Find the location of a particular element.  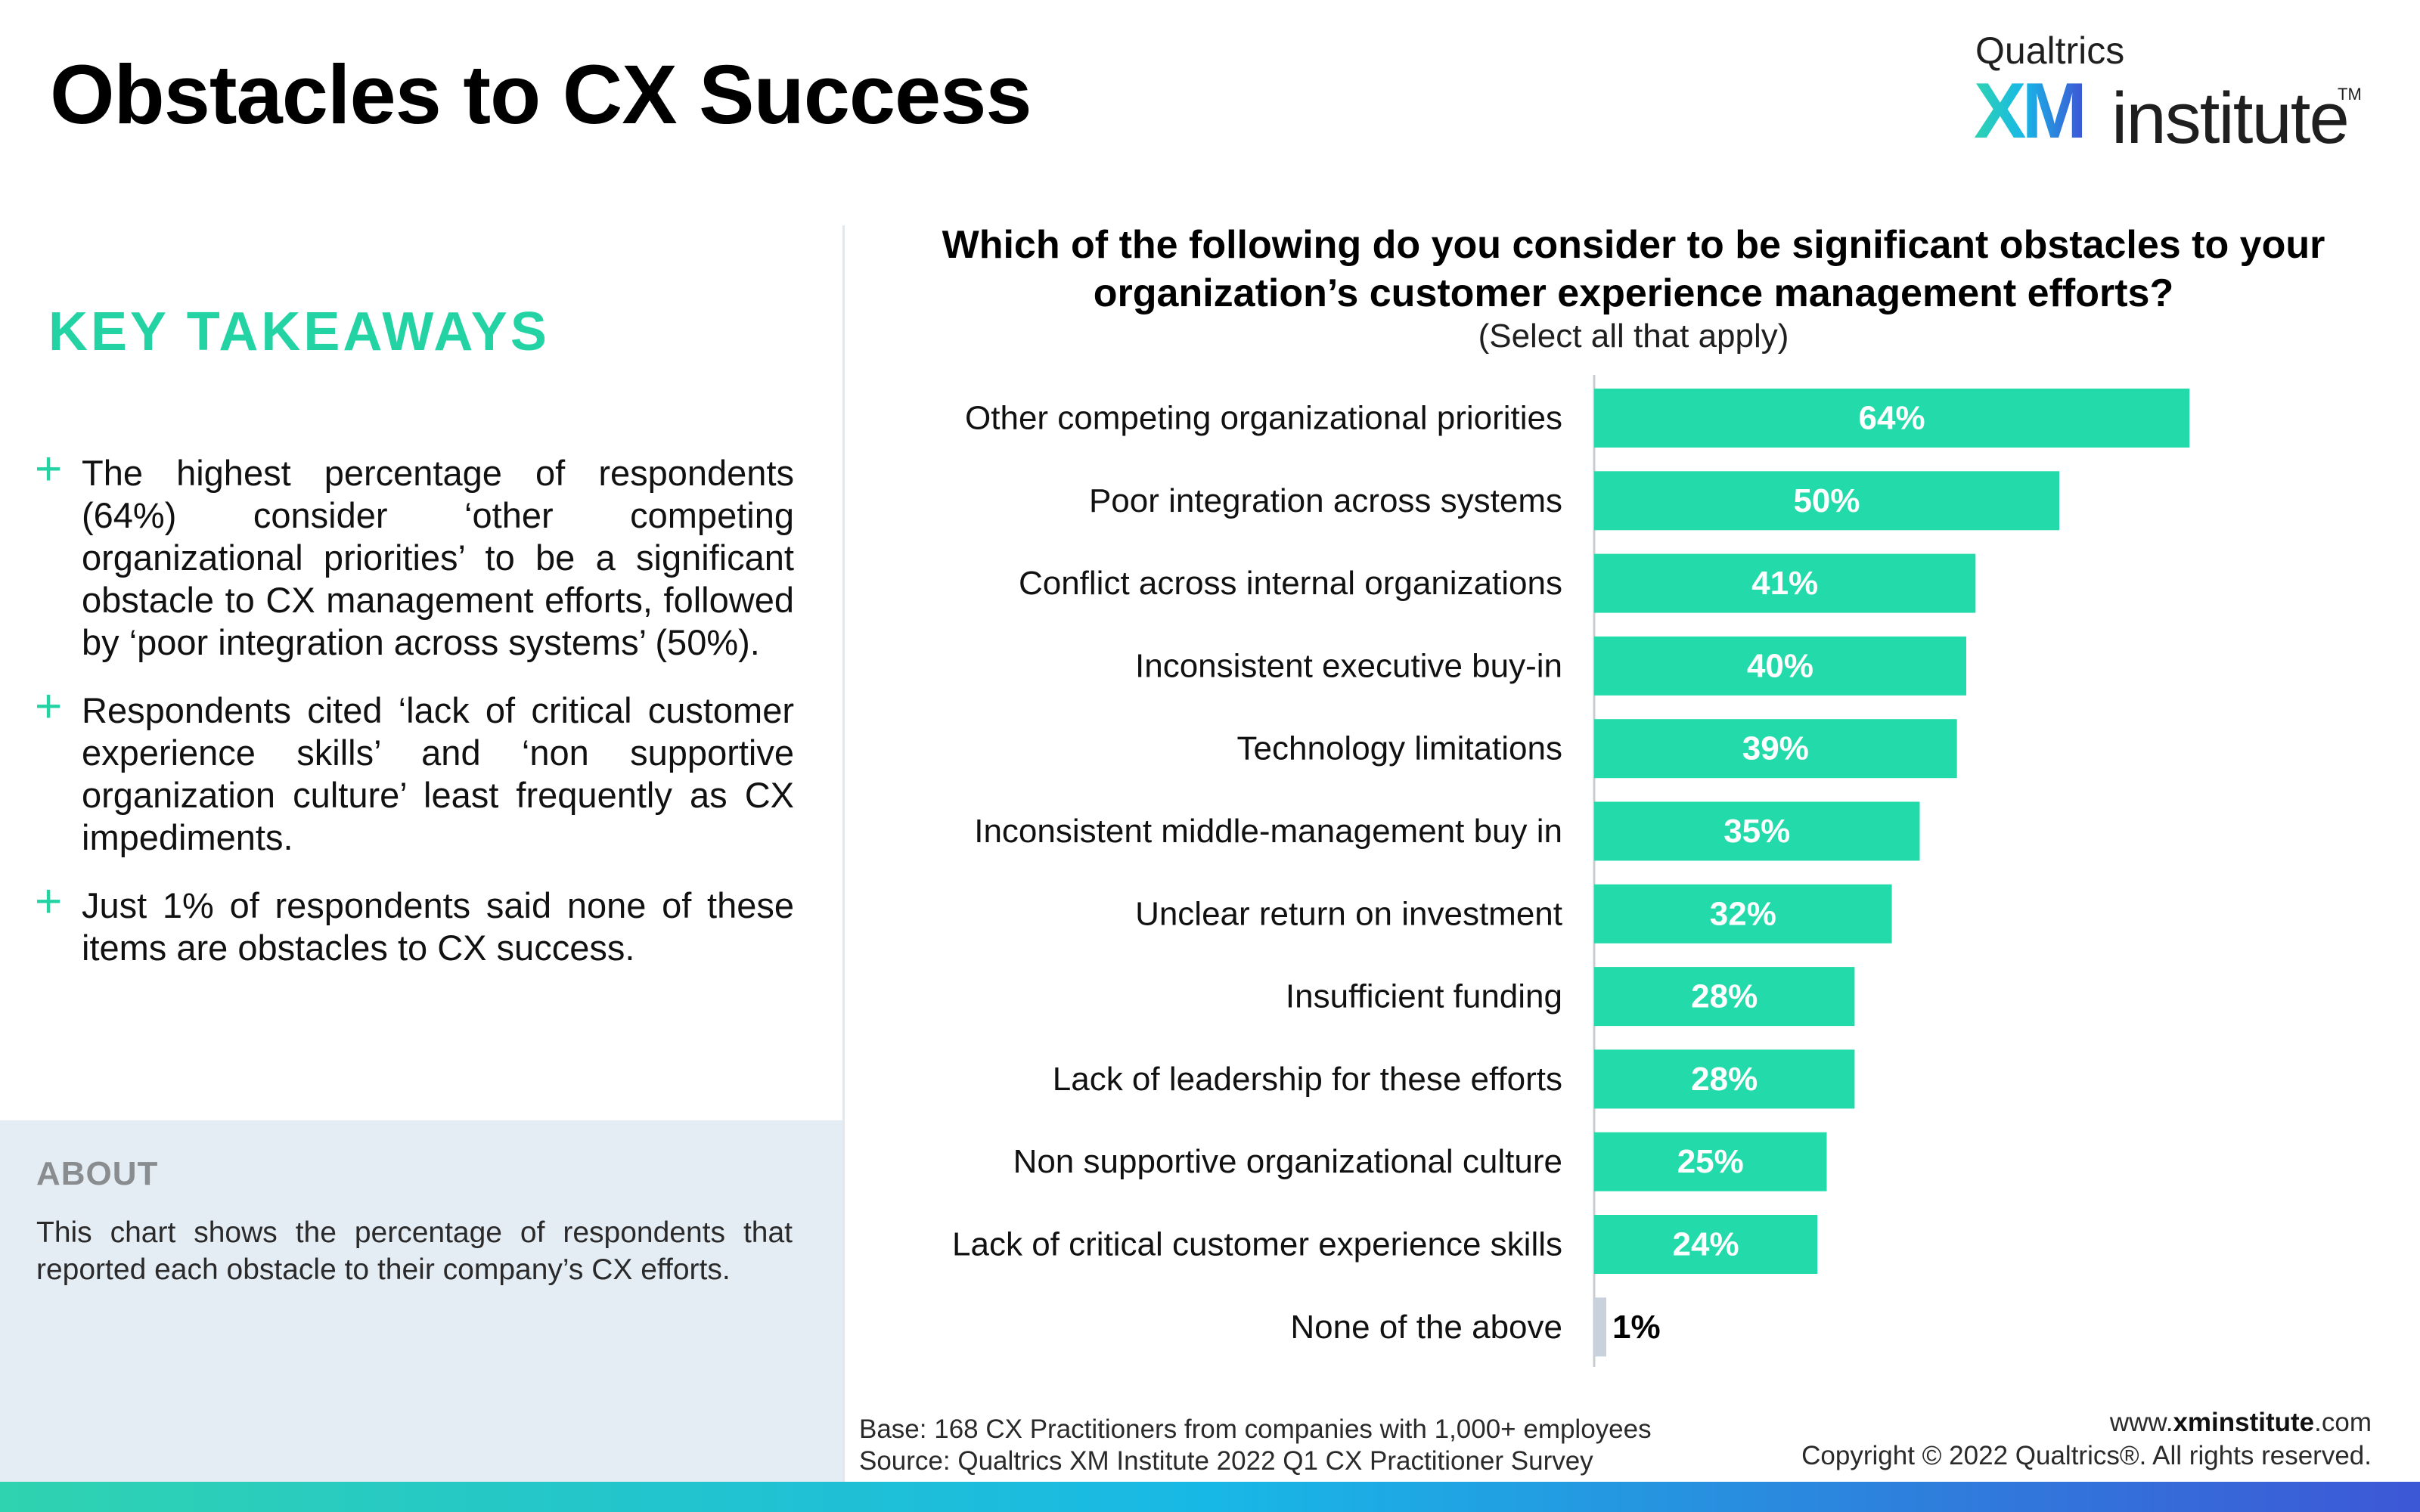

category-label: Inconsistent middle-management buy in is located at coordinates (1268, 832).